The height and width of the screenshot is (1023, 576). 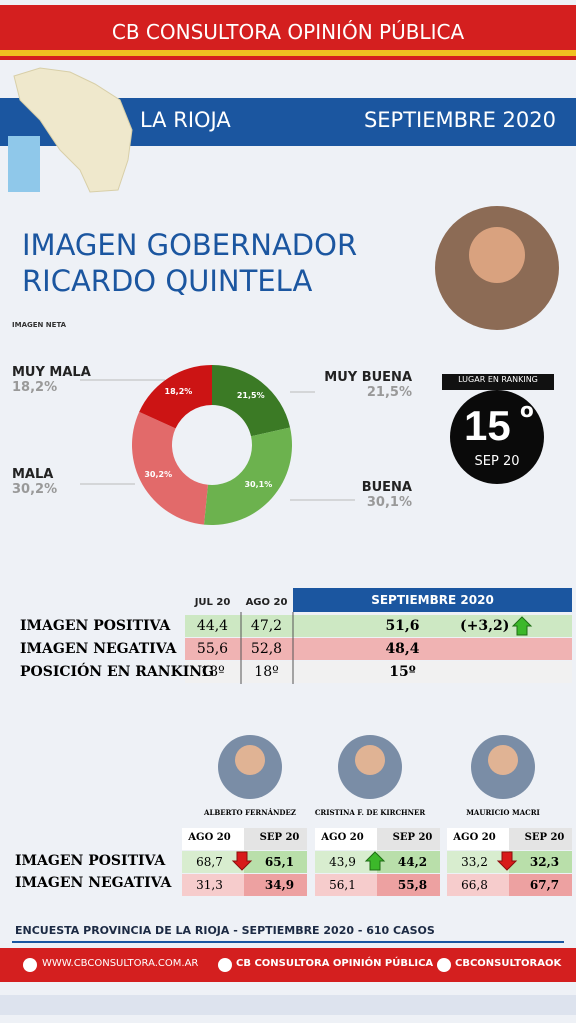 I want to click on header-cell, so click(x=432, y=600).